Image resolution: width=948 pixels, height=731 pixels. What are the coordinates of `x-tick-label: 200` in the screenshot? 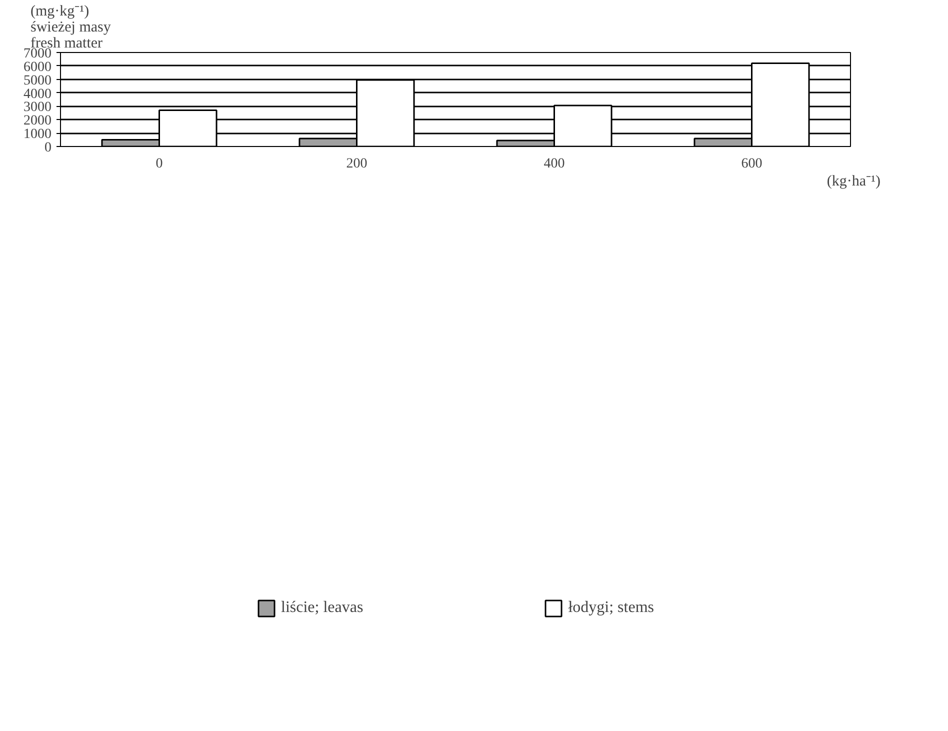 It's located at (357, 164).